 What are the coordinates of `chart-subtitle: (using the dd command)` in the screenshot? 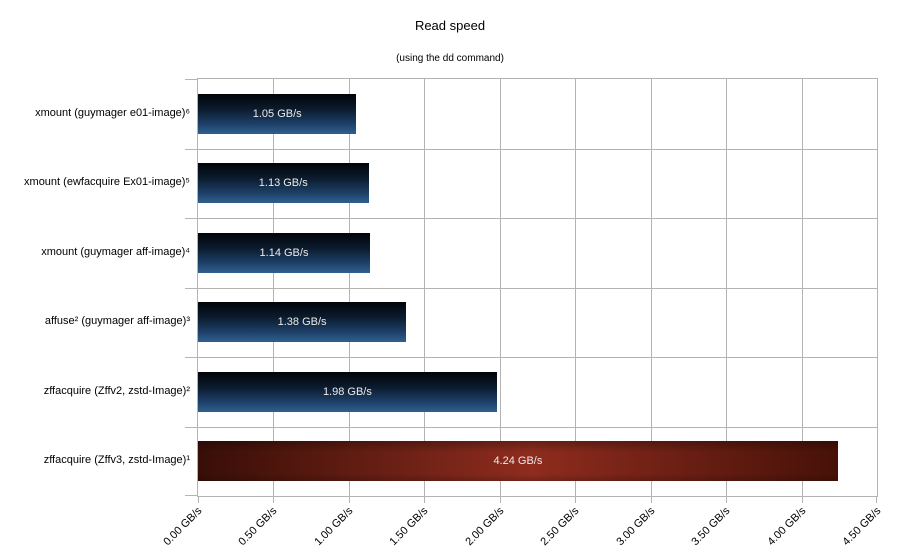 It's located at (450, 58).